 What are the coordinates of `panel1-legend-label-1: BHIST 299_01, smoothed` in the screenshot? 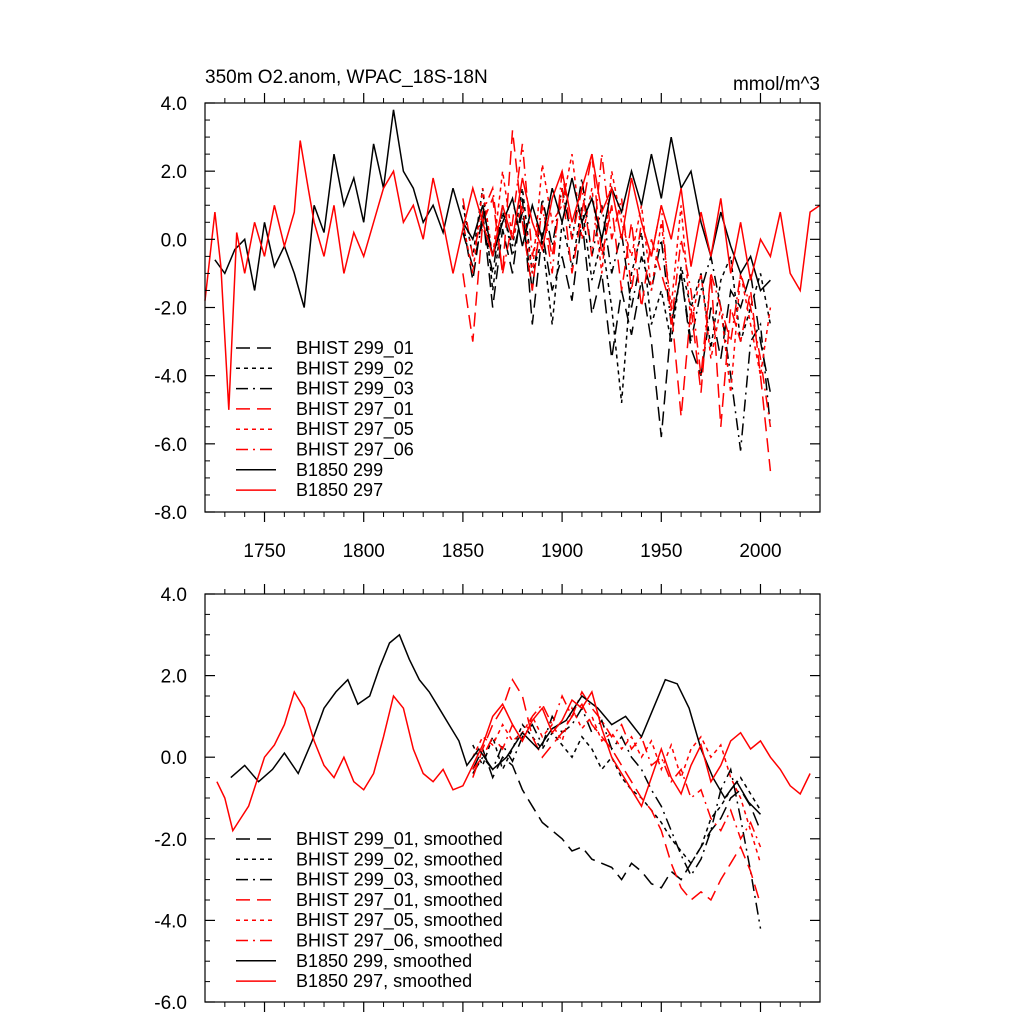 It's located at (399, 839).